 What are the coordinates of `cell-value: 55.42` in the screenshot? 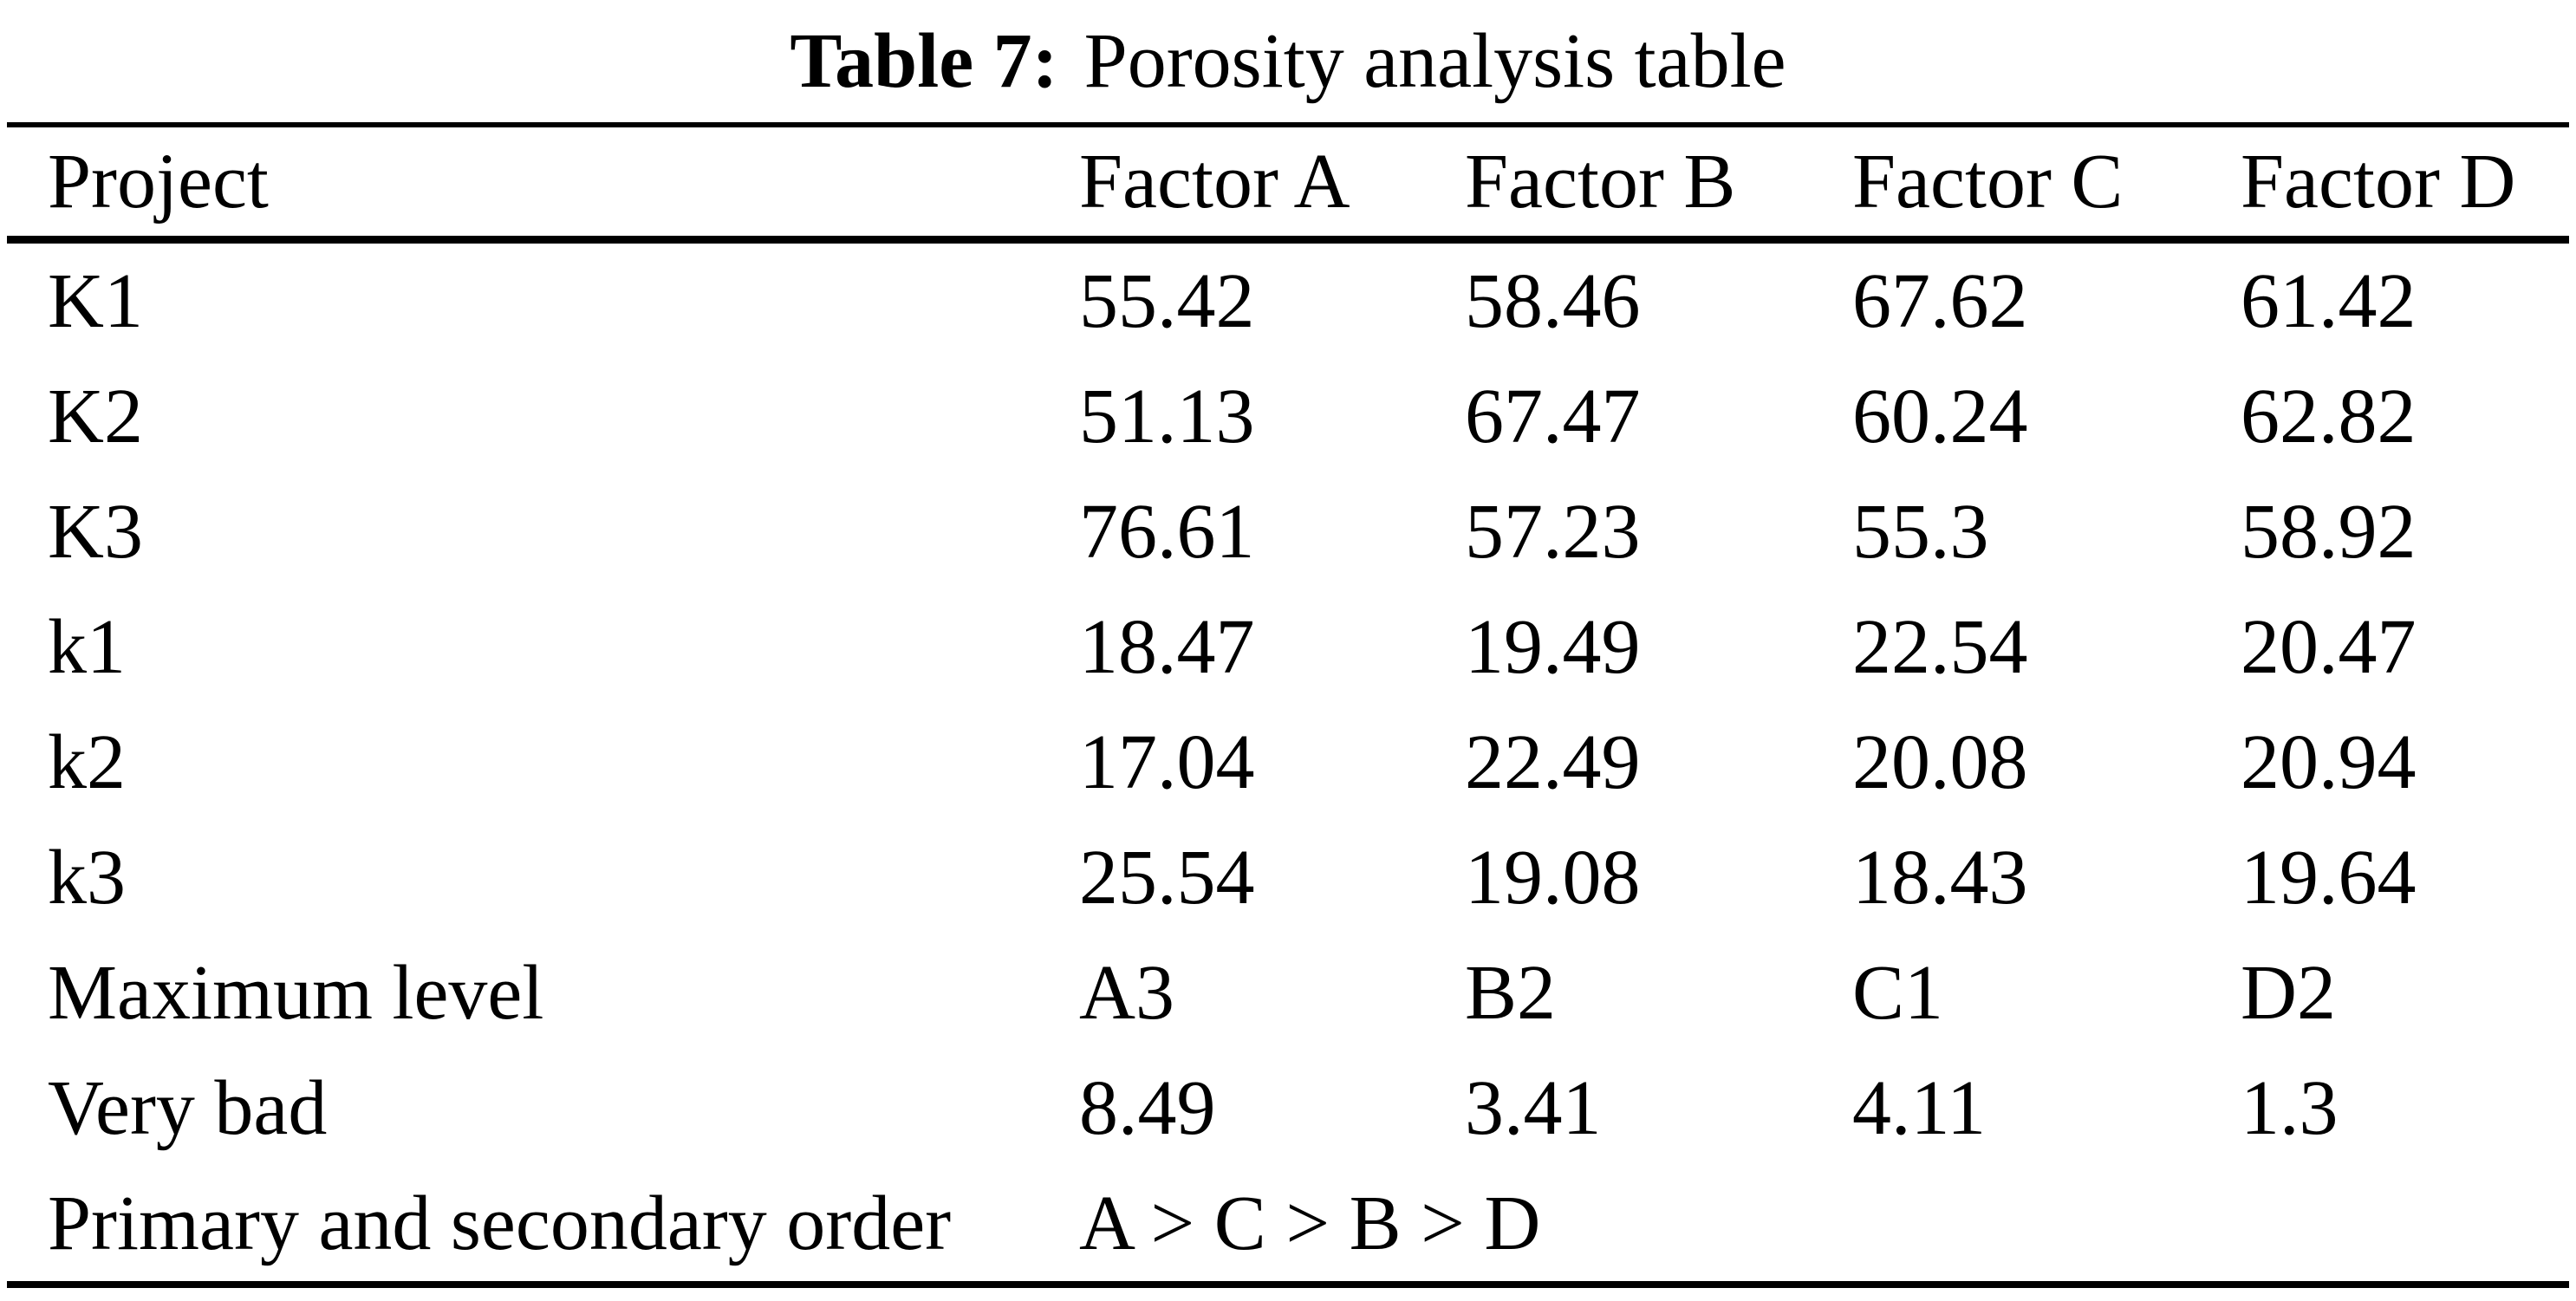 It's located at (1167, 301).